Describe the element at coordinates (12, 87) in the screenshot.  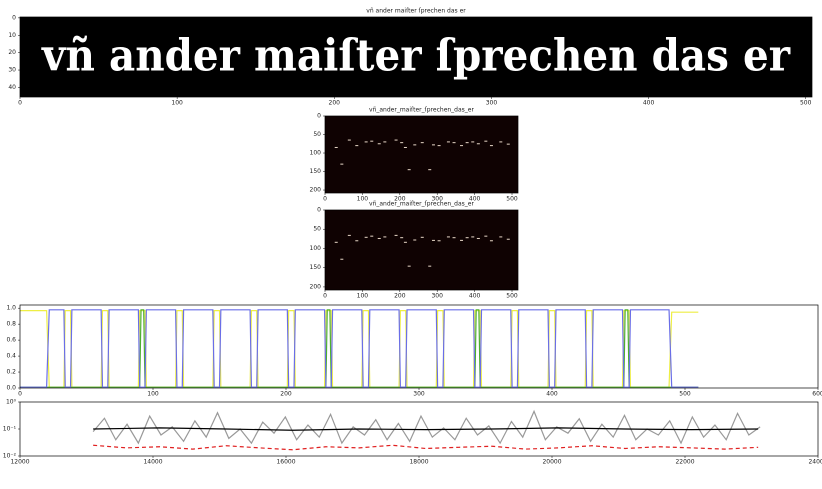
I see `y-tick-label: 40` at that location.